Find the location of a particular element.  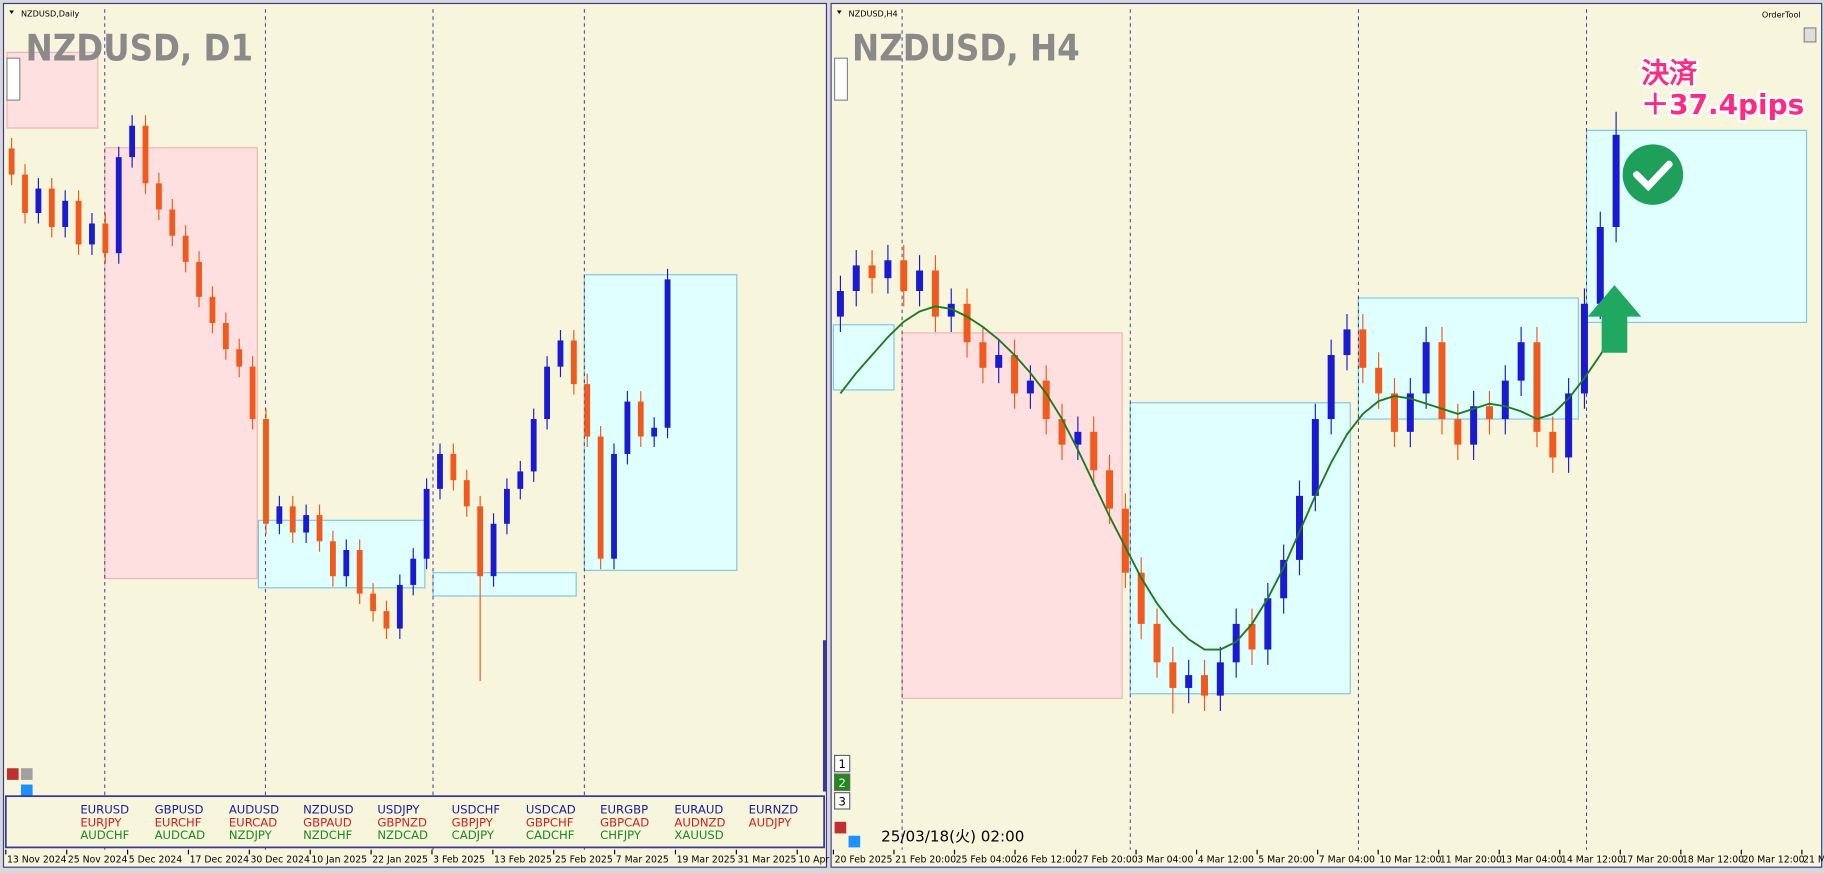

chart-title: NZDUSD, D1 is located at coordinates (140, 49).